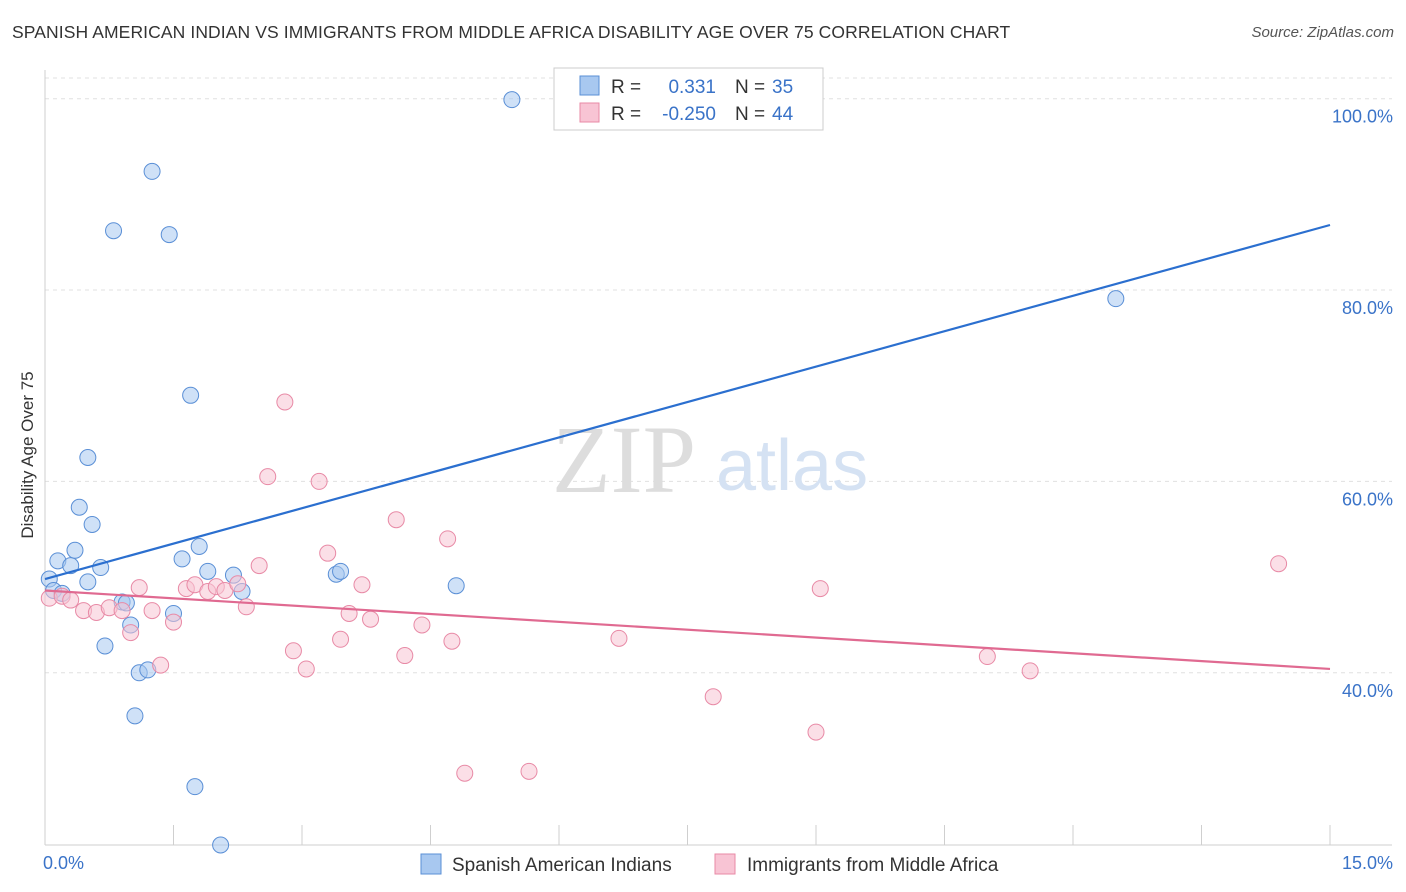 This screenshot has height=892, width=1406. I want to click on bottom-legend-swatch-blue, so click(431, 864).